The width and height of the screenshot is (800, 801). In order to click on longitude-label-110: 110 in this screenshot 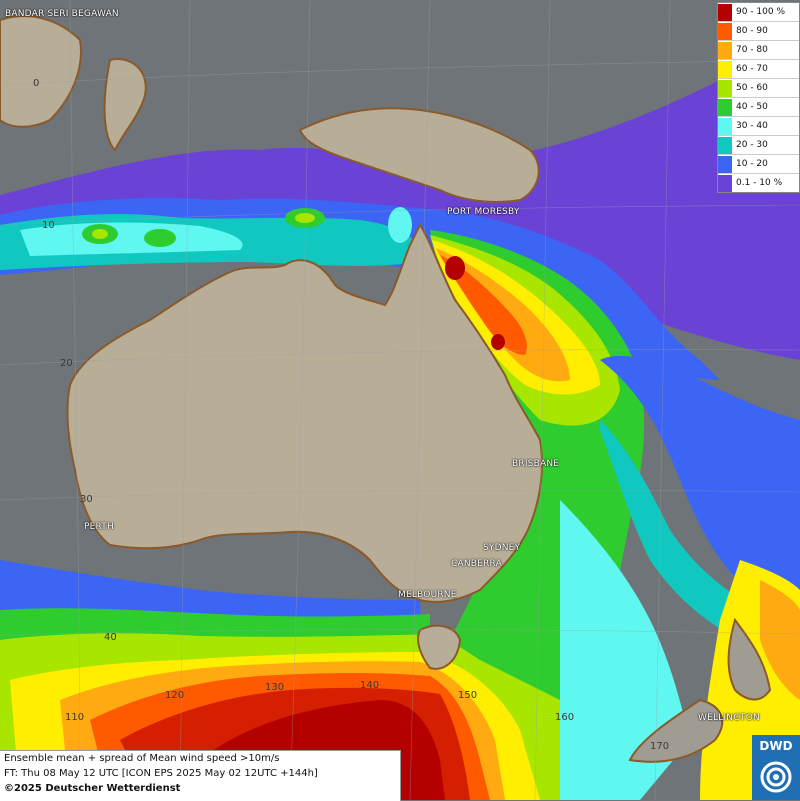, I will do `click(75, 717)`.